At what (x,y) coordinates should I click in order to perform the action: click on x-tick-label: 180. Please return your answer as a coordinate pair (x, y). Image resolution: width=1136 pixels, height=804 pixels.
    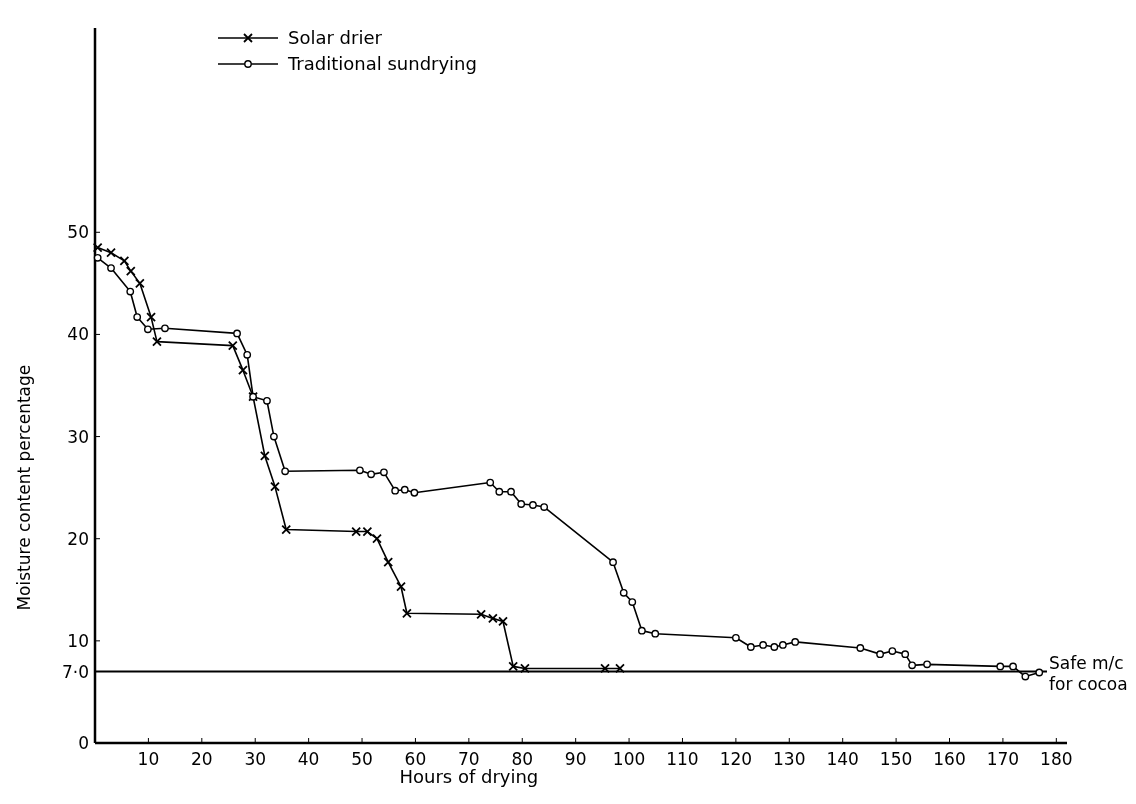
    Looking at the image, I should click on (1056, 759).